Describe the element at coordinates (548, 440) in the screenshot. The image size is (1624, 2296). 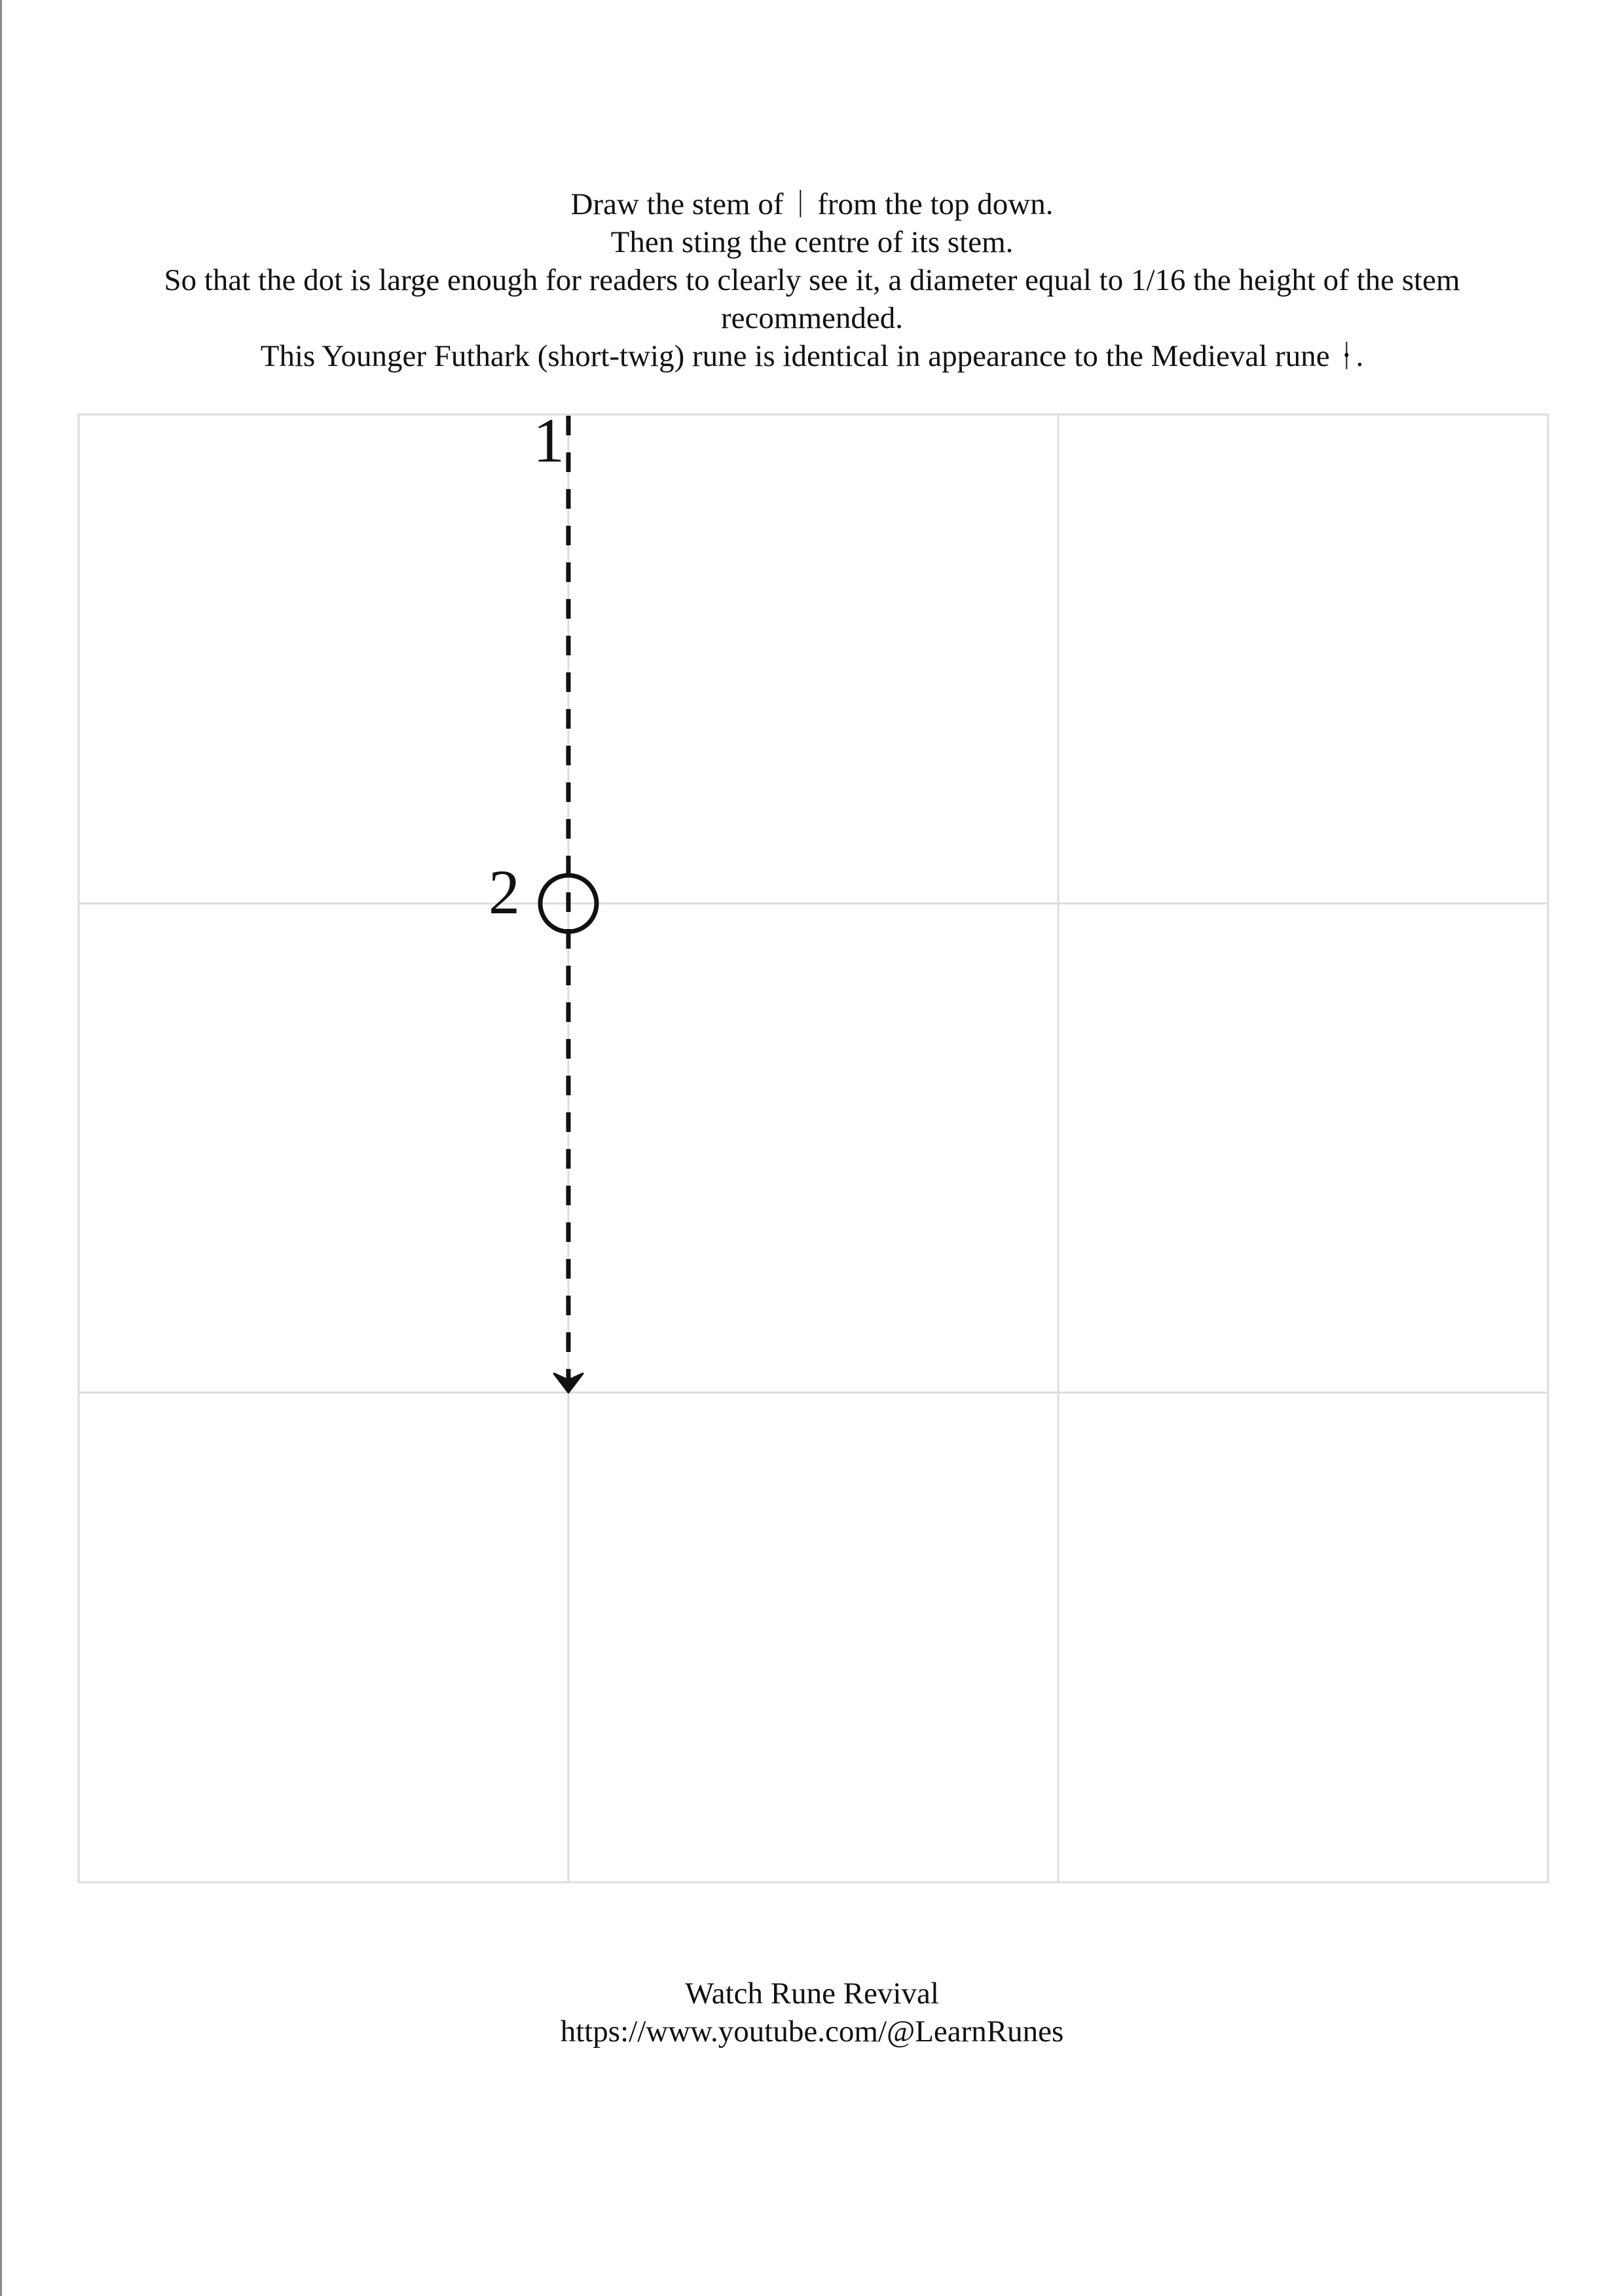
I see `step-label-1: 1` at that location.